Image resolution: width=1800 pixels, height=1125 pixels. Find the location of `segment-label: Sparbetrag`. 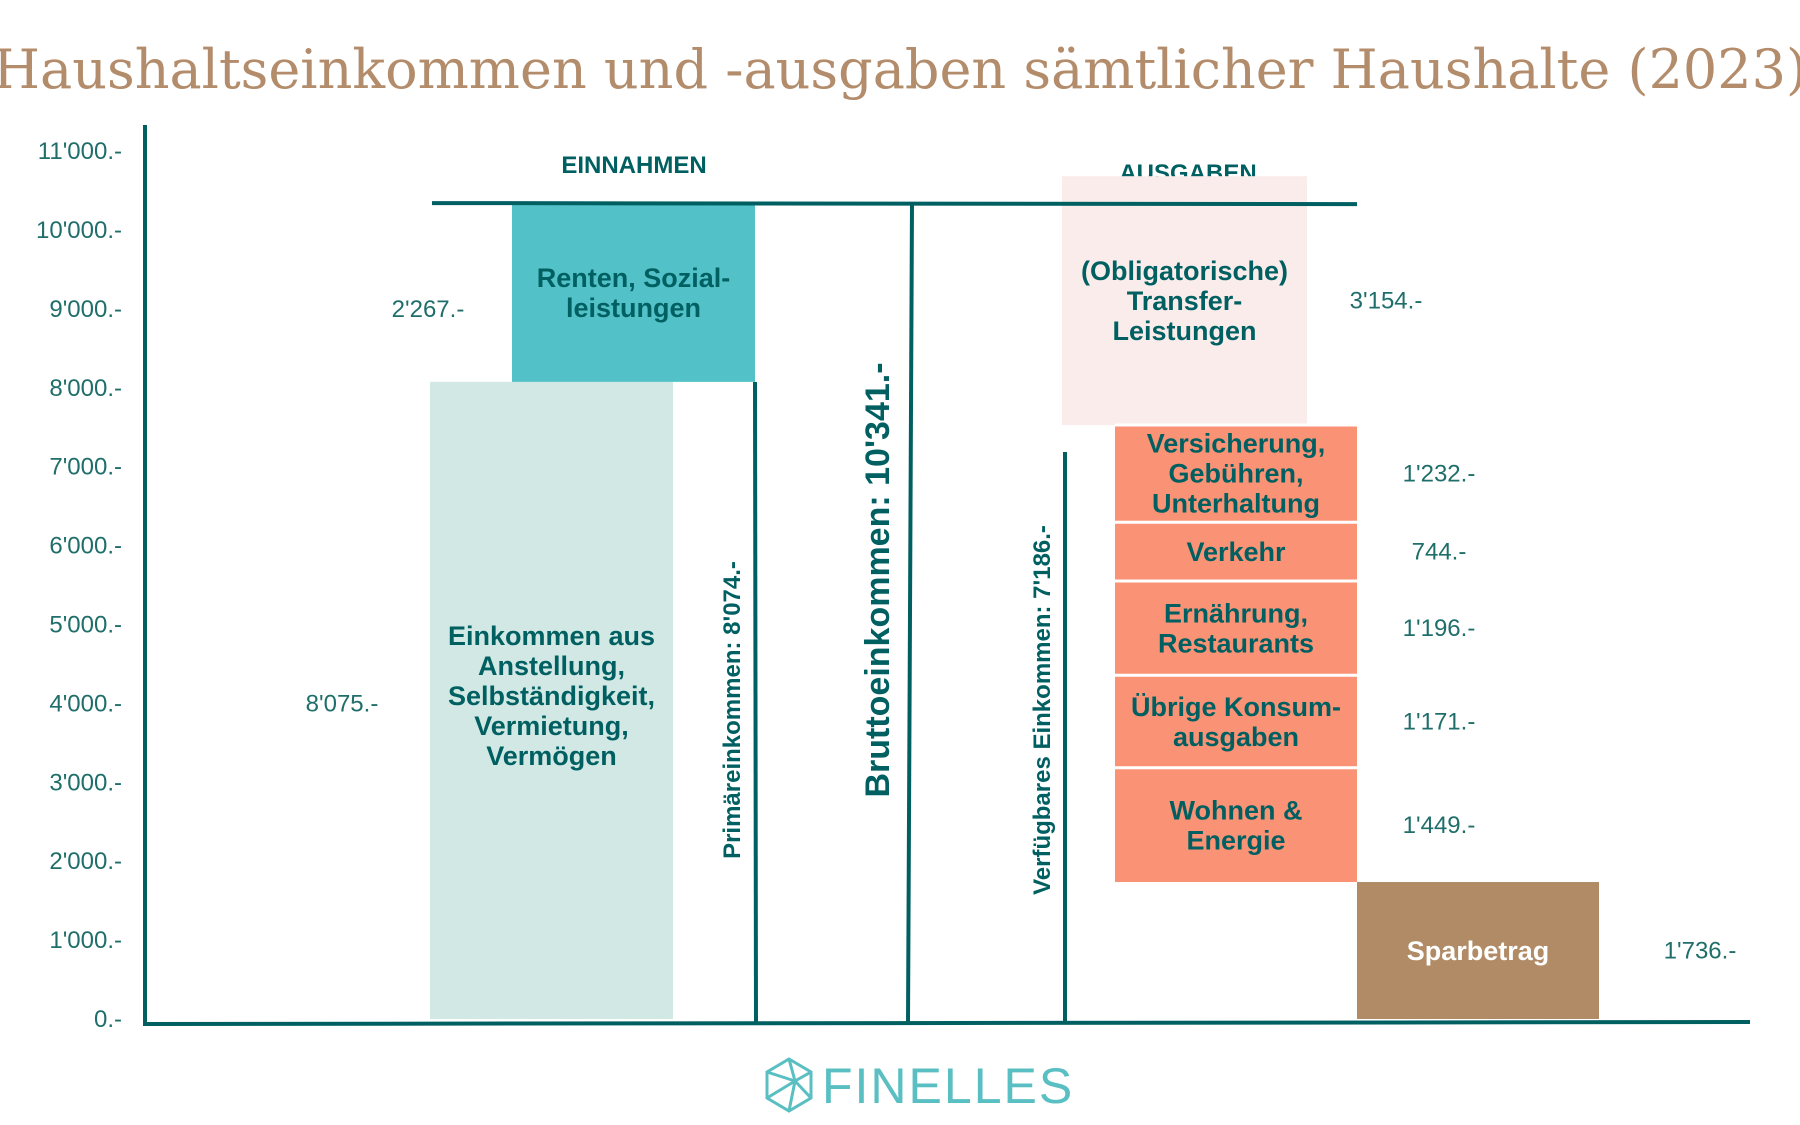

segment-label: Sparbetrag is located at coordinates (1478, 951).